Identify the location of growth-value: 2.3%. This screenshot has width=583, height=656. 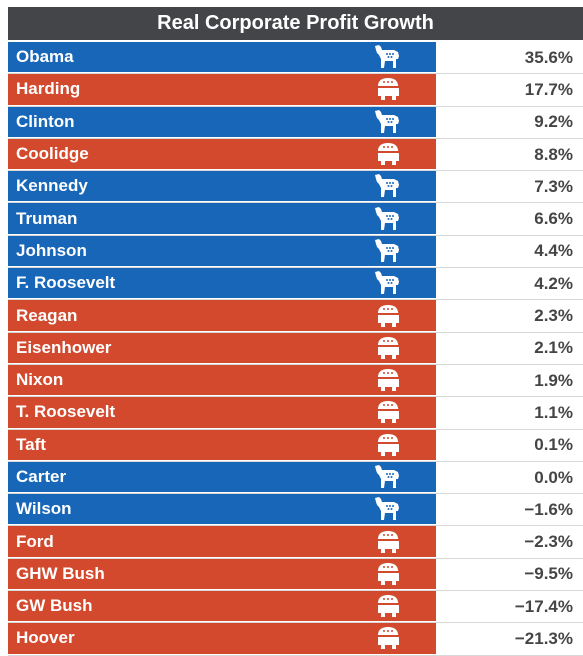
(553, 316).